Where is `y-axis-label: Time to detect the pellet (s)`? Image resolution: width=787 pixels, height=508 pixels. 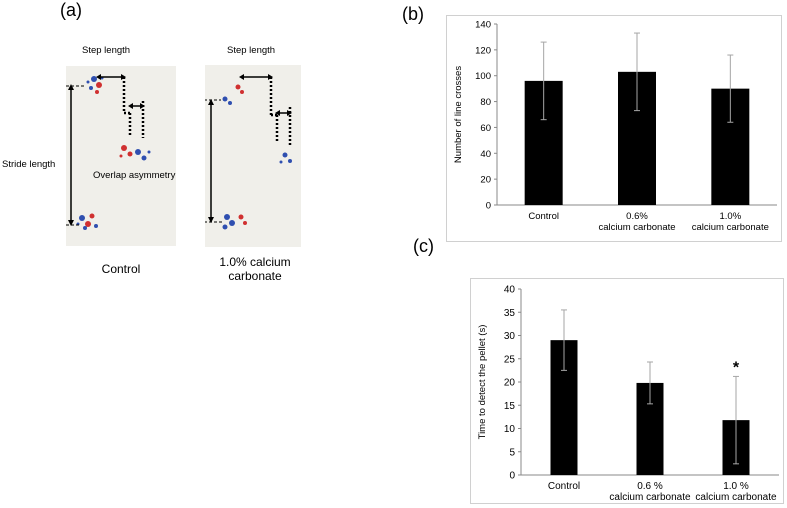 y-axis-label: Time to detect the pellet (s) is located at coordinates (482, 382).